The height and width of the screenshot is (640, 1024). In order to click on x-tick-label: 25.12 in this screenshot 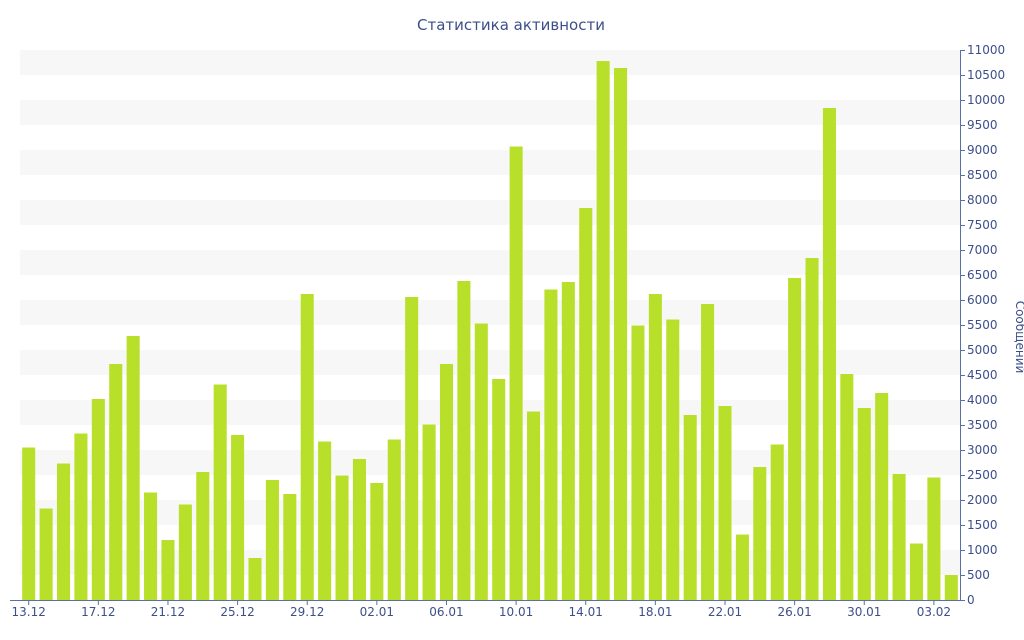, I will do `click(237, 612)`.